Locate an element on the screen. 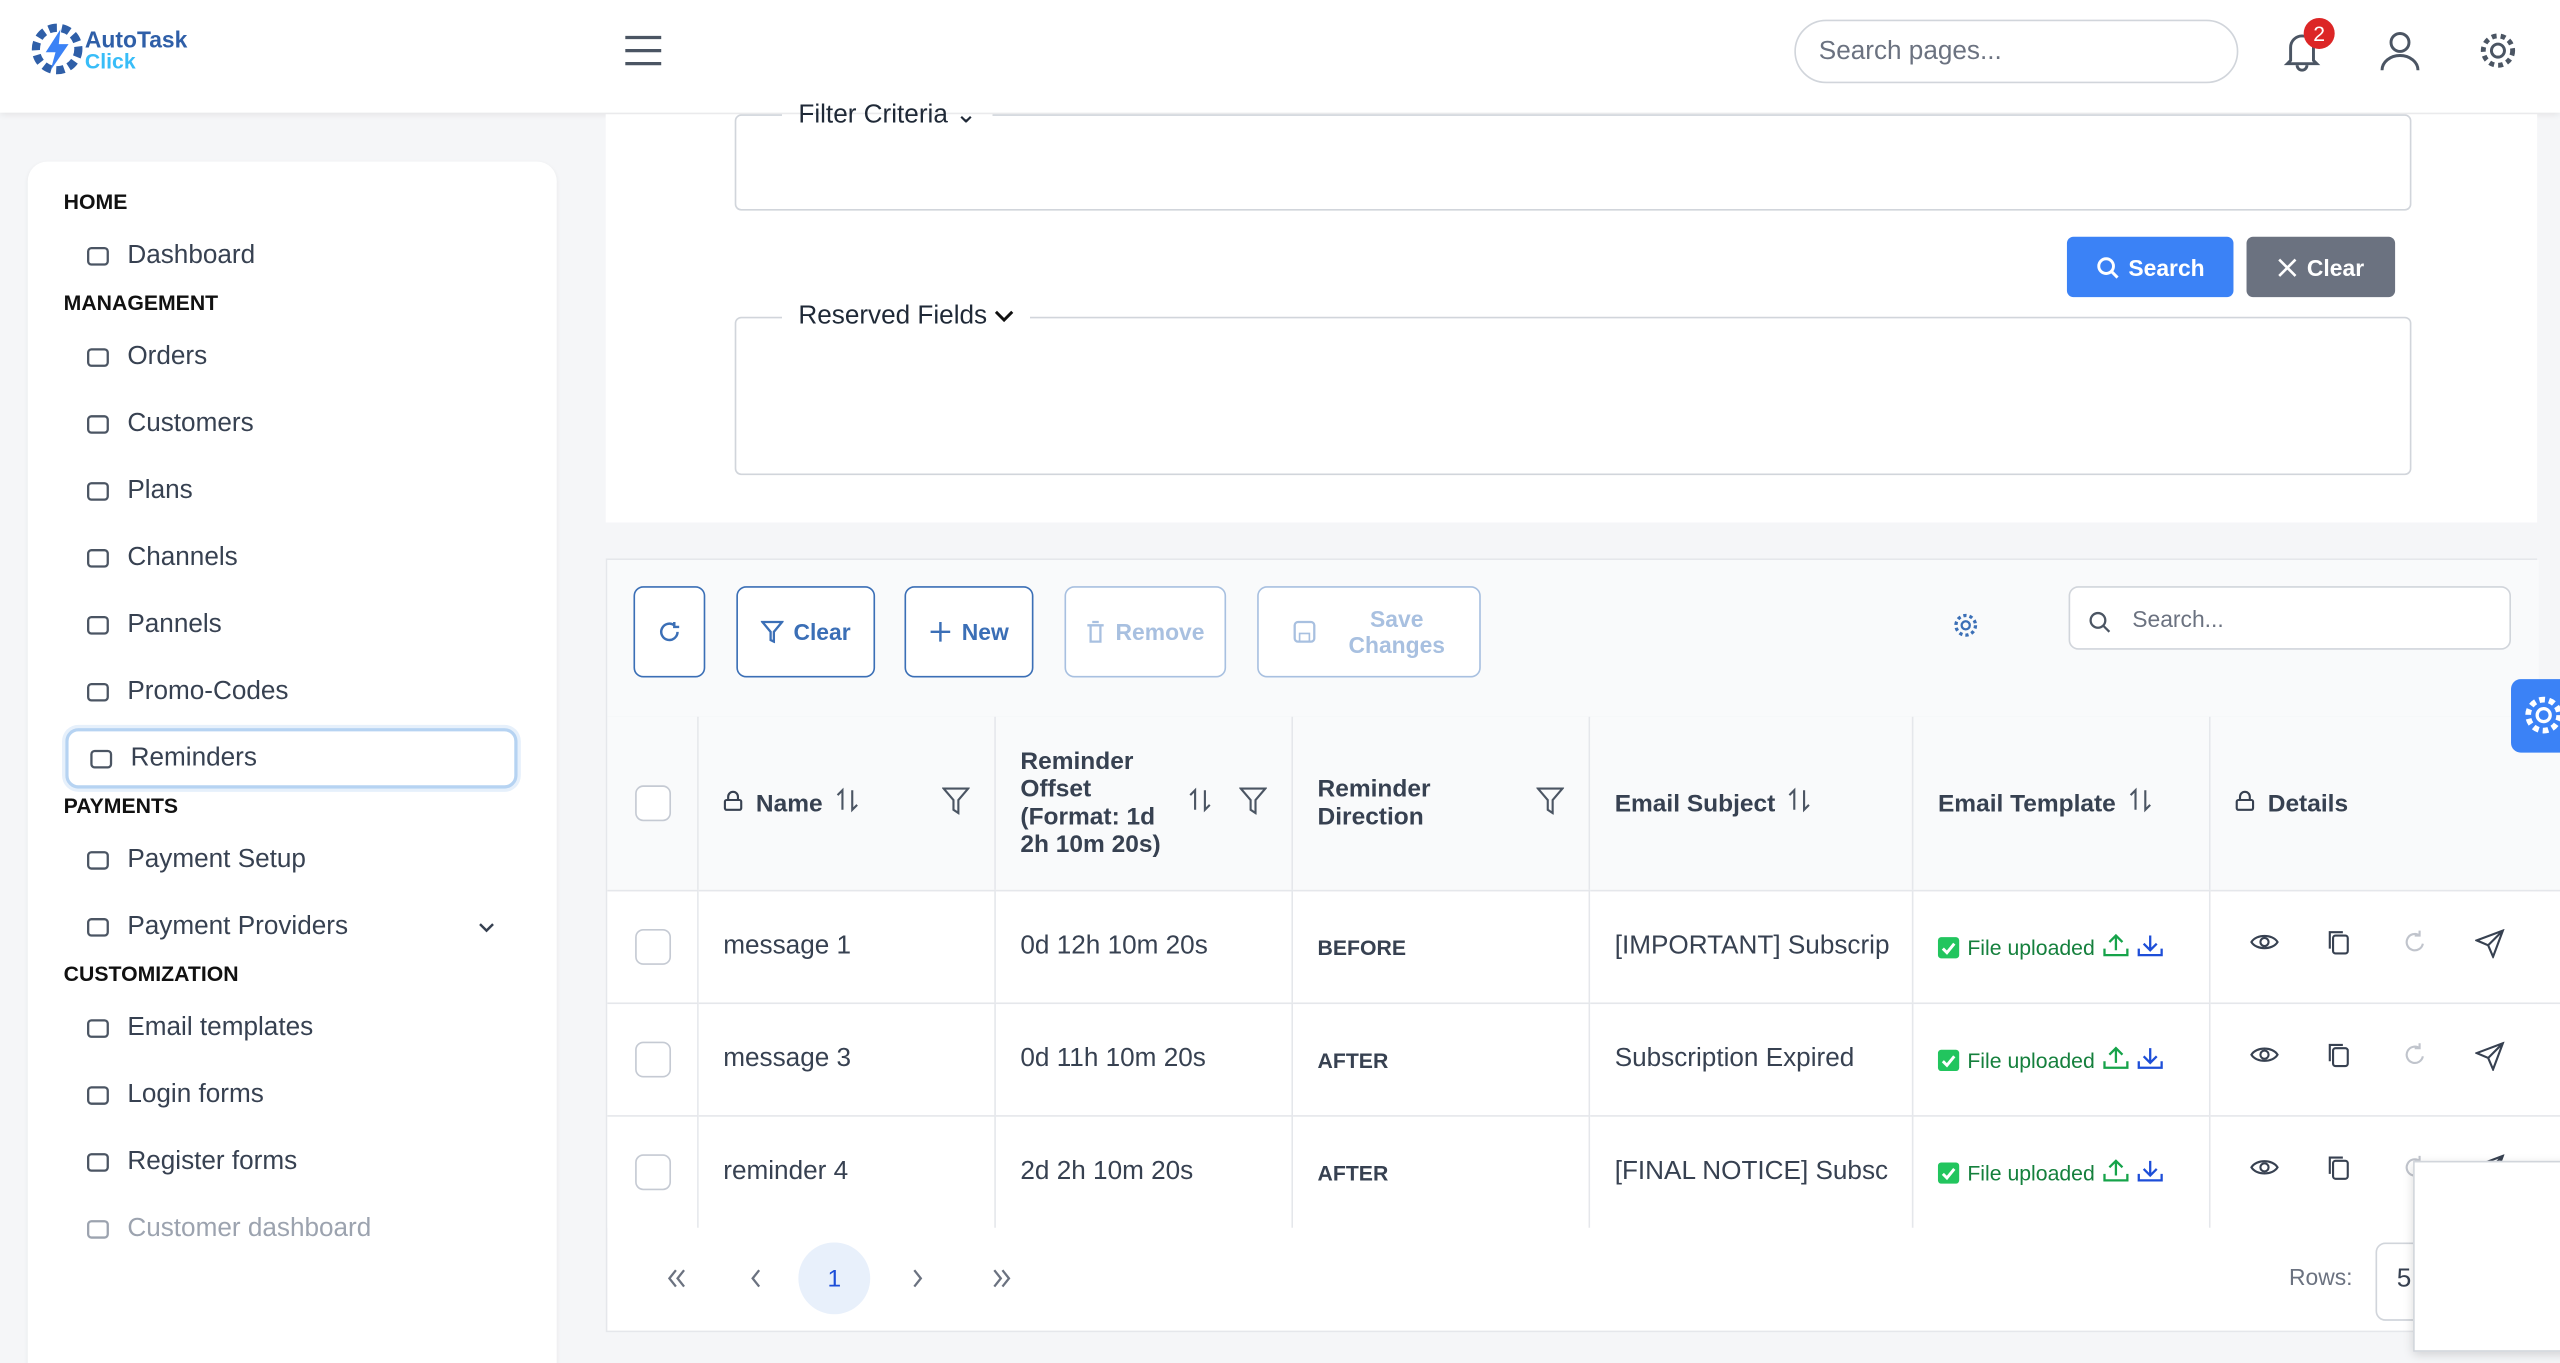  clear-filters-button: Clear is located at coordinates (806, 632).